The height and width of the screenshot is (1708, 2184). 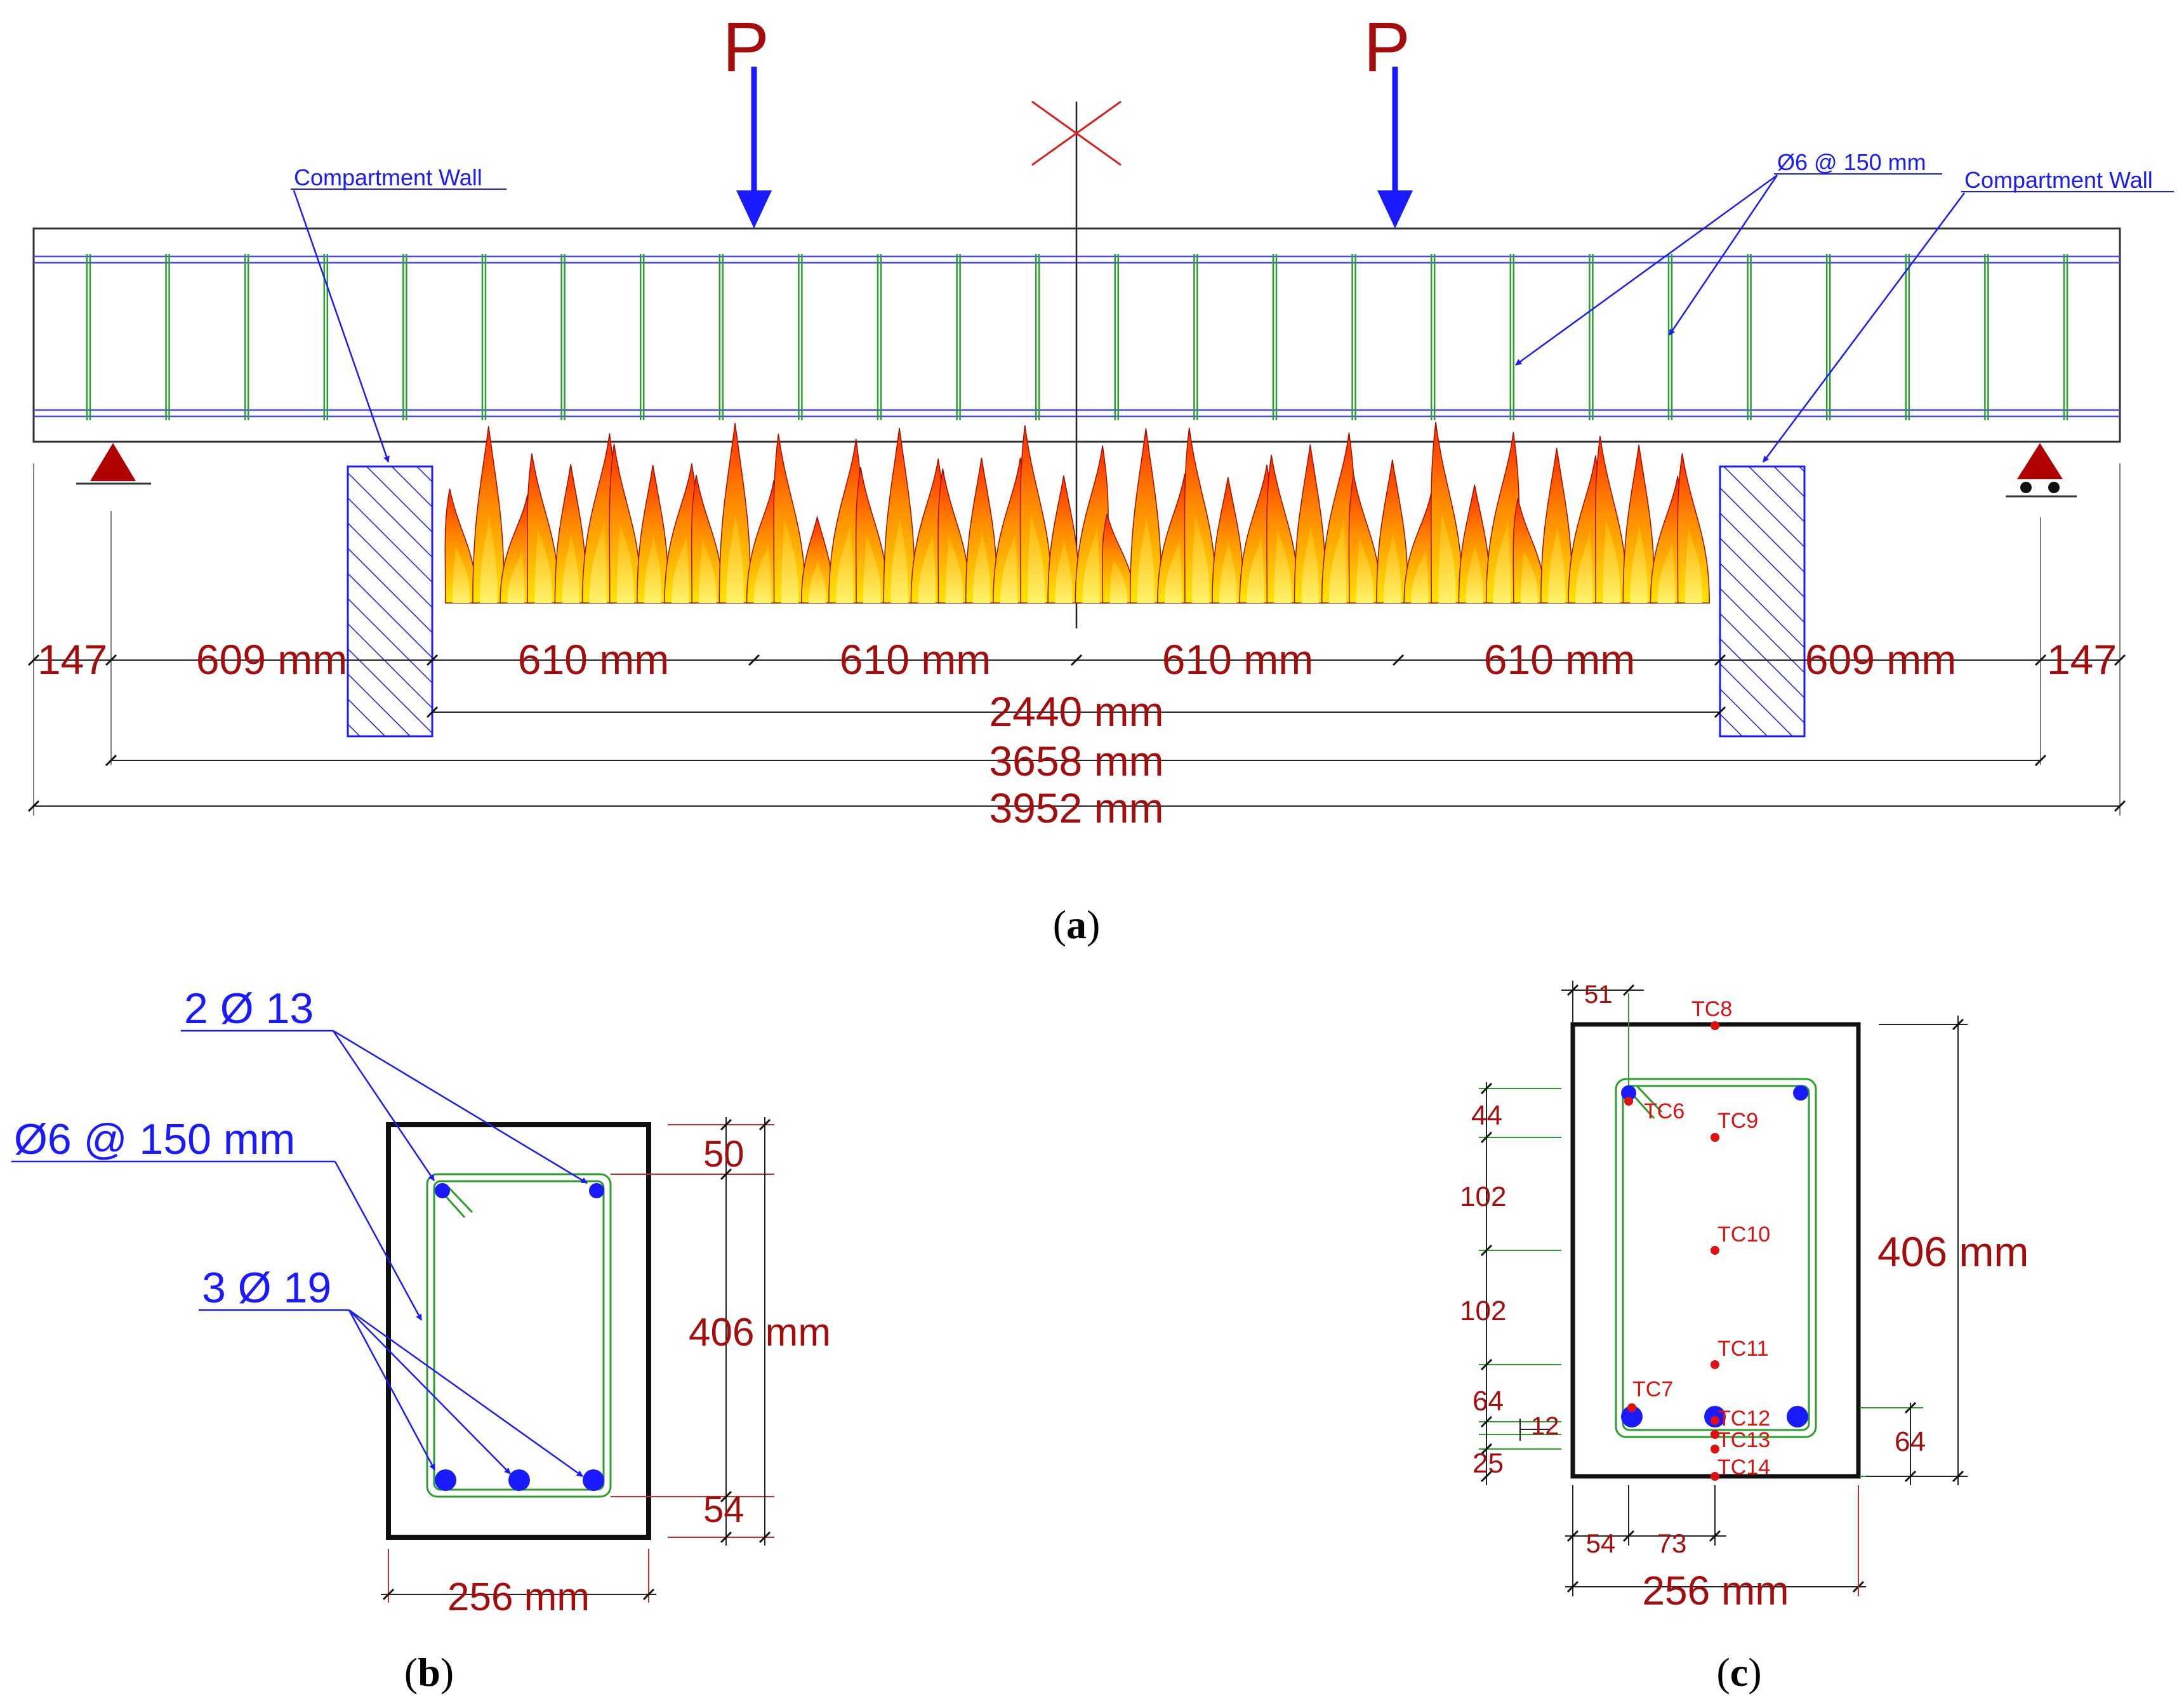 I want to click on dim-total-length: 3952 mm, so click(x=1076, y=807).